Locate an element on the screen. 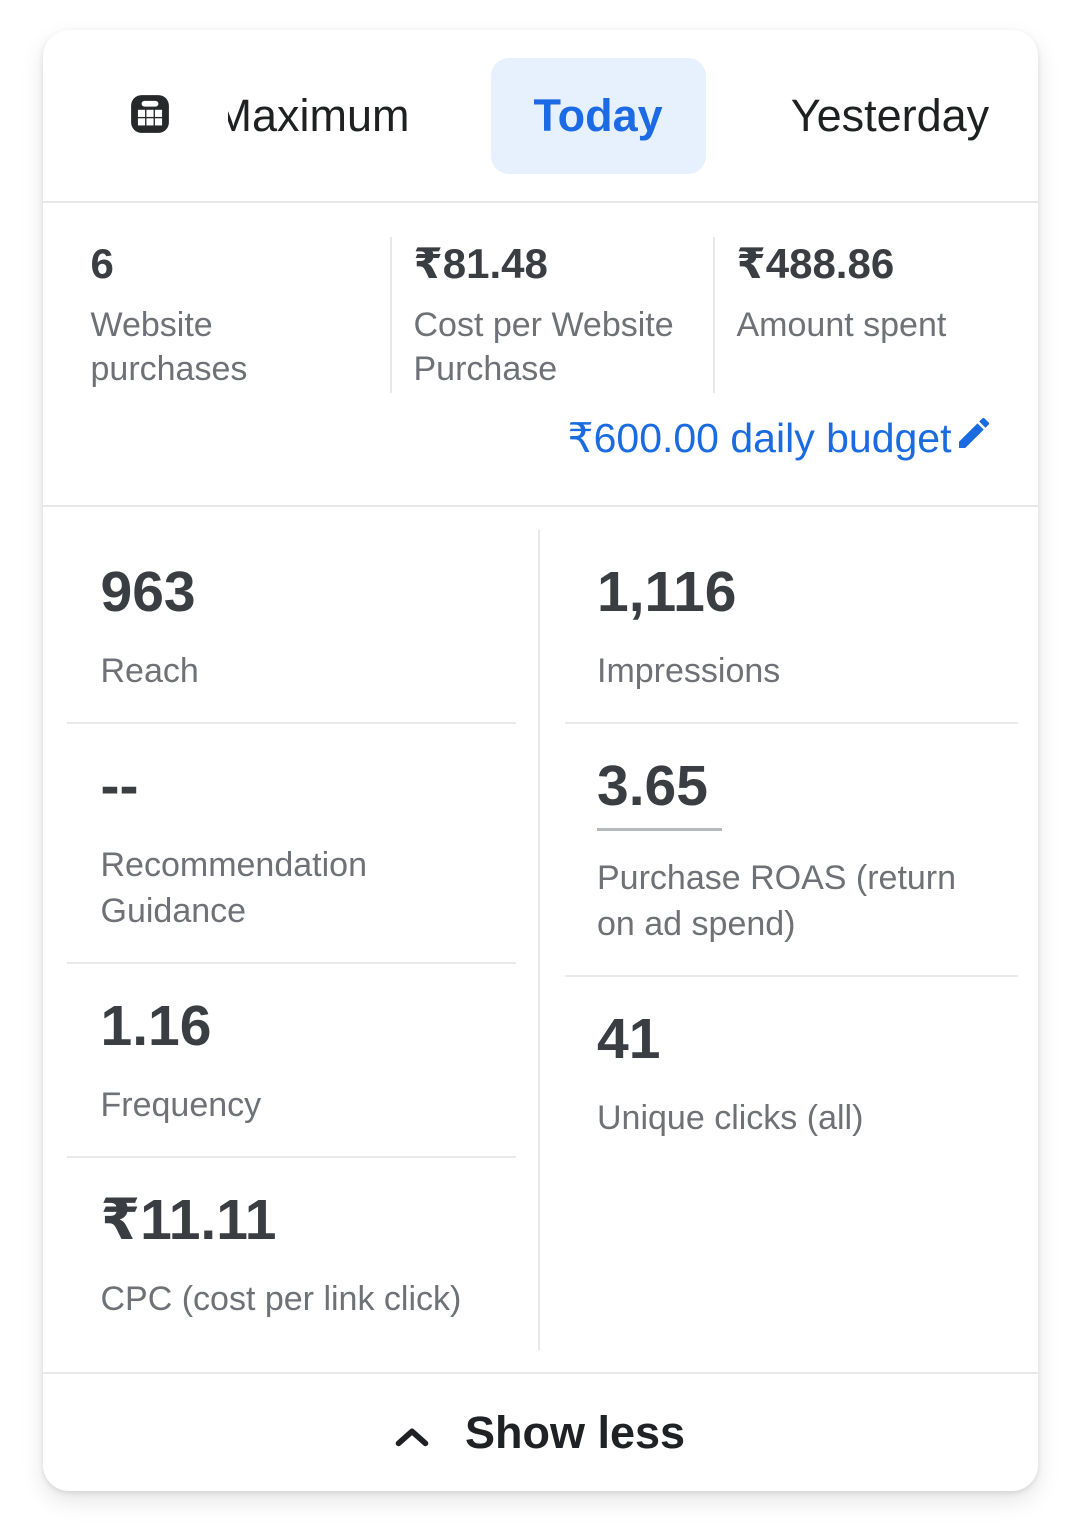  calendar-grid-icon is located at coordinates (150, 115).